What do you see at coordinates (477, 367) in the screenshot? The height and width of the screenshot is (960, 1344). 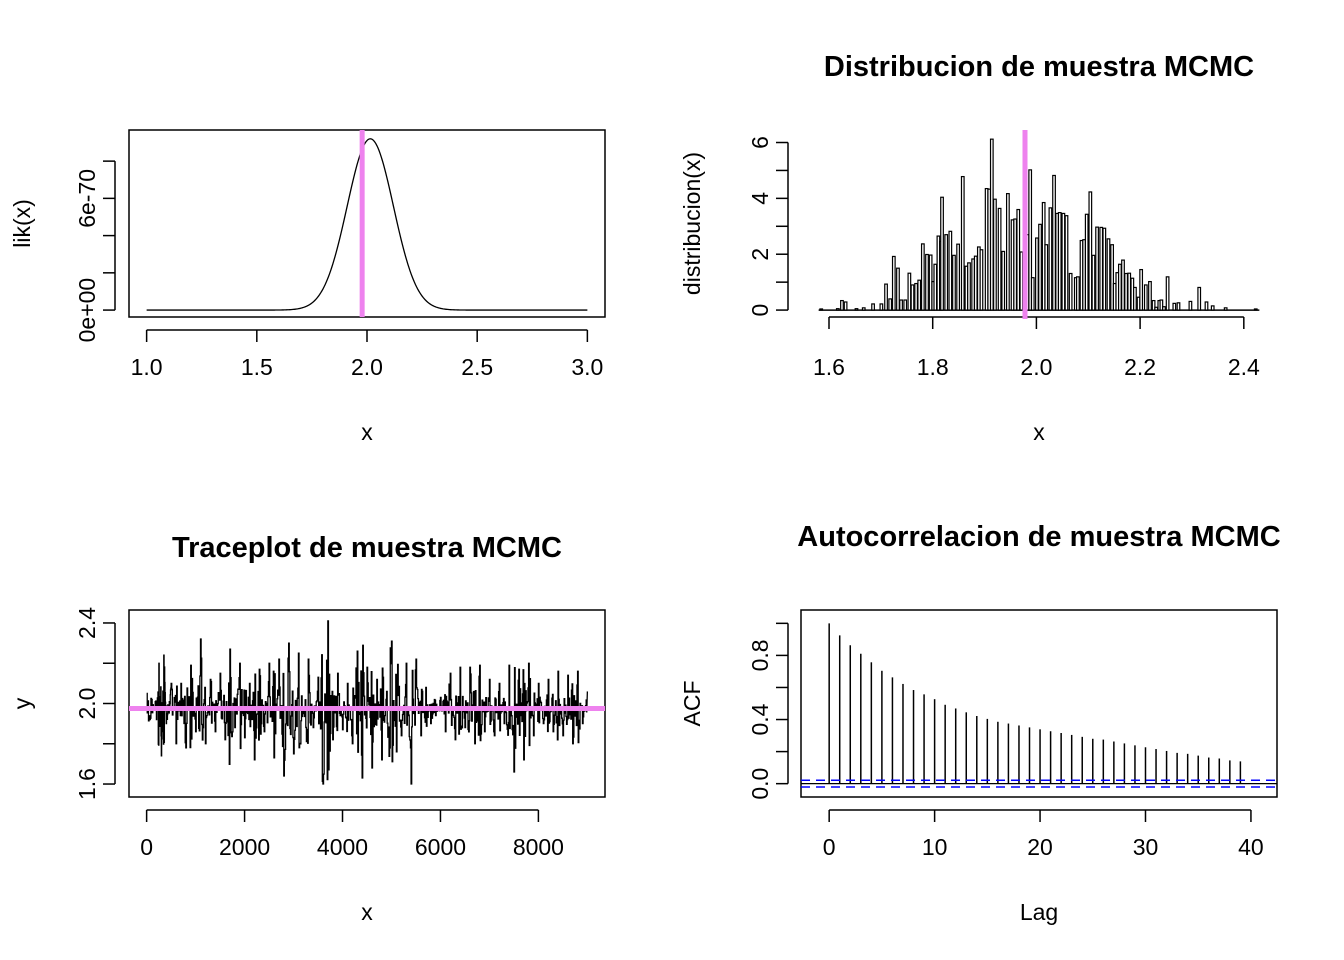 I see `x-tick-label: 2.5` at bounding box center [477, 367].